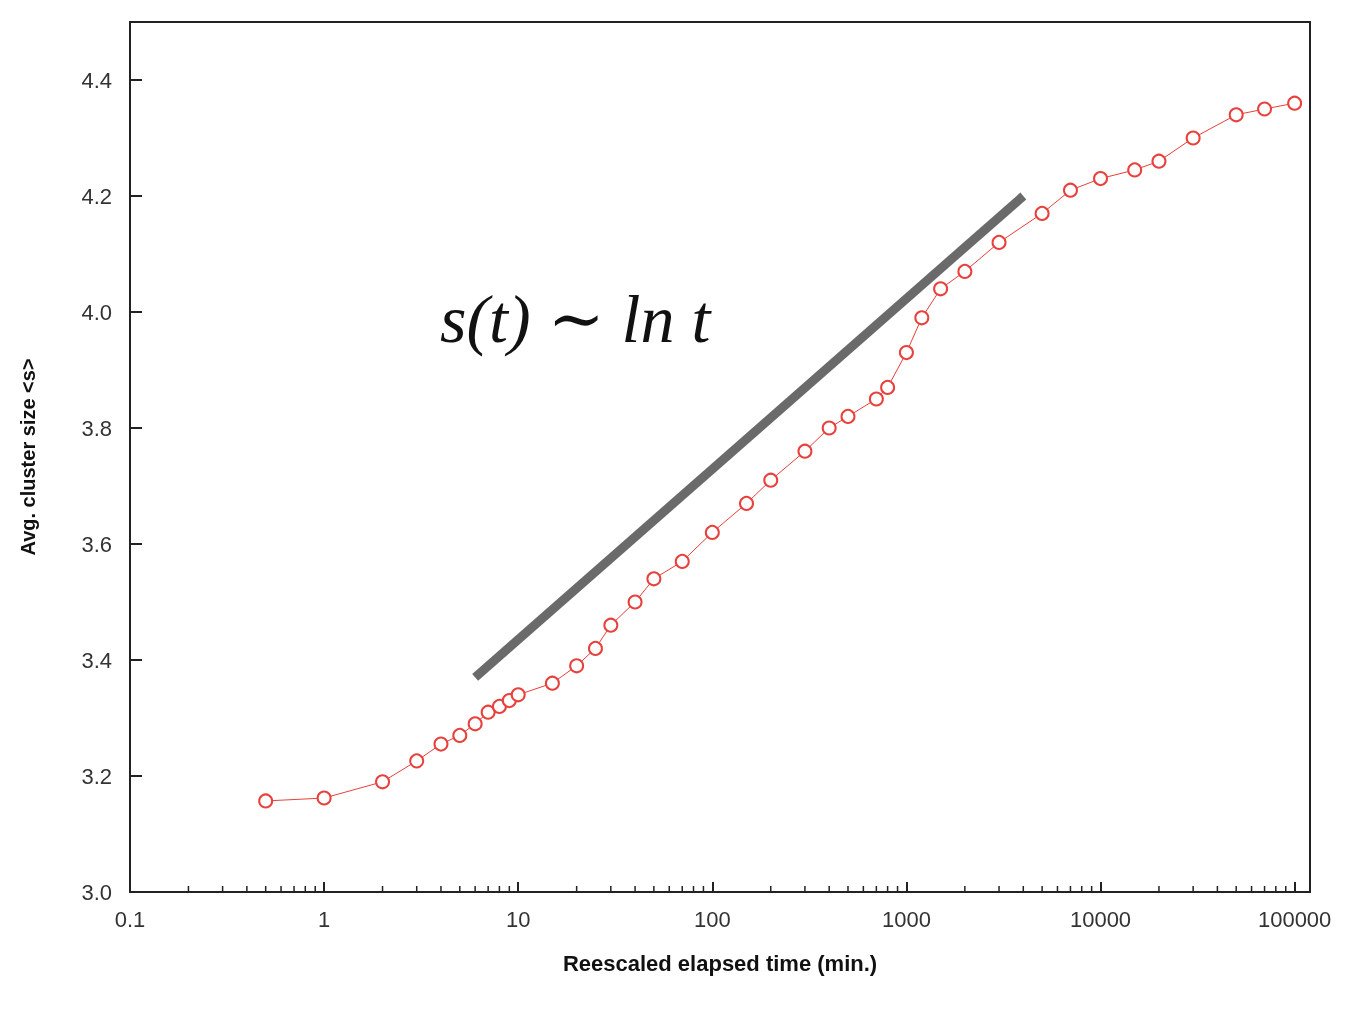 Image resolution: width=1356 pixels, height=1013 pixels. What do you see at coordinates (324, 919) in the screenshot?
I see `x-tick-label: 1` at bounding box center [324, 919].